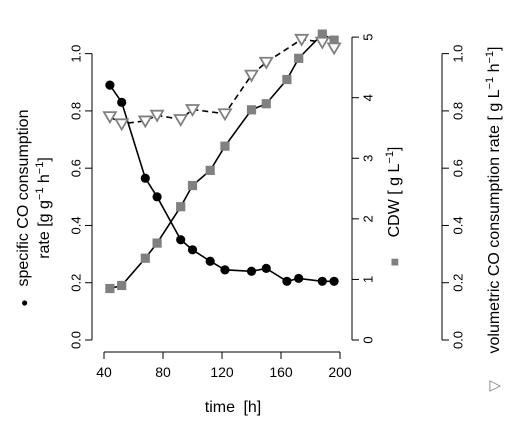 The height and width of the screenshot is (430, 510). I want to click on x-axis-title-main: time, so click(220, 407).